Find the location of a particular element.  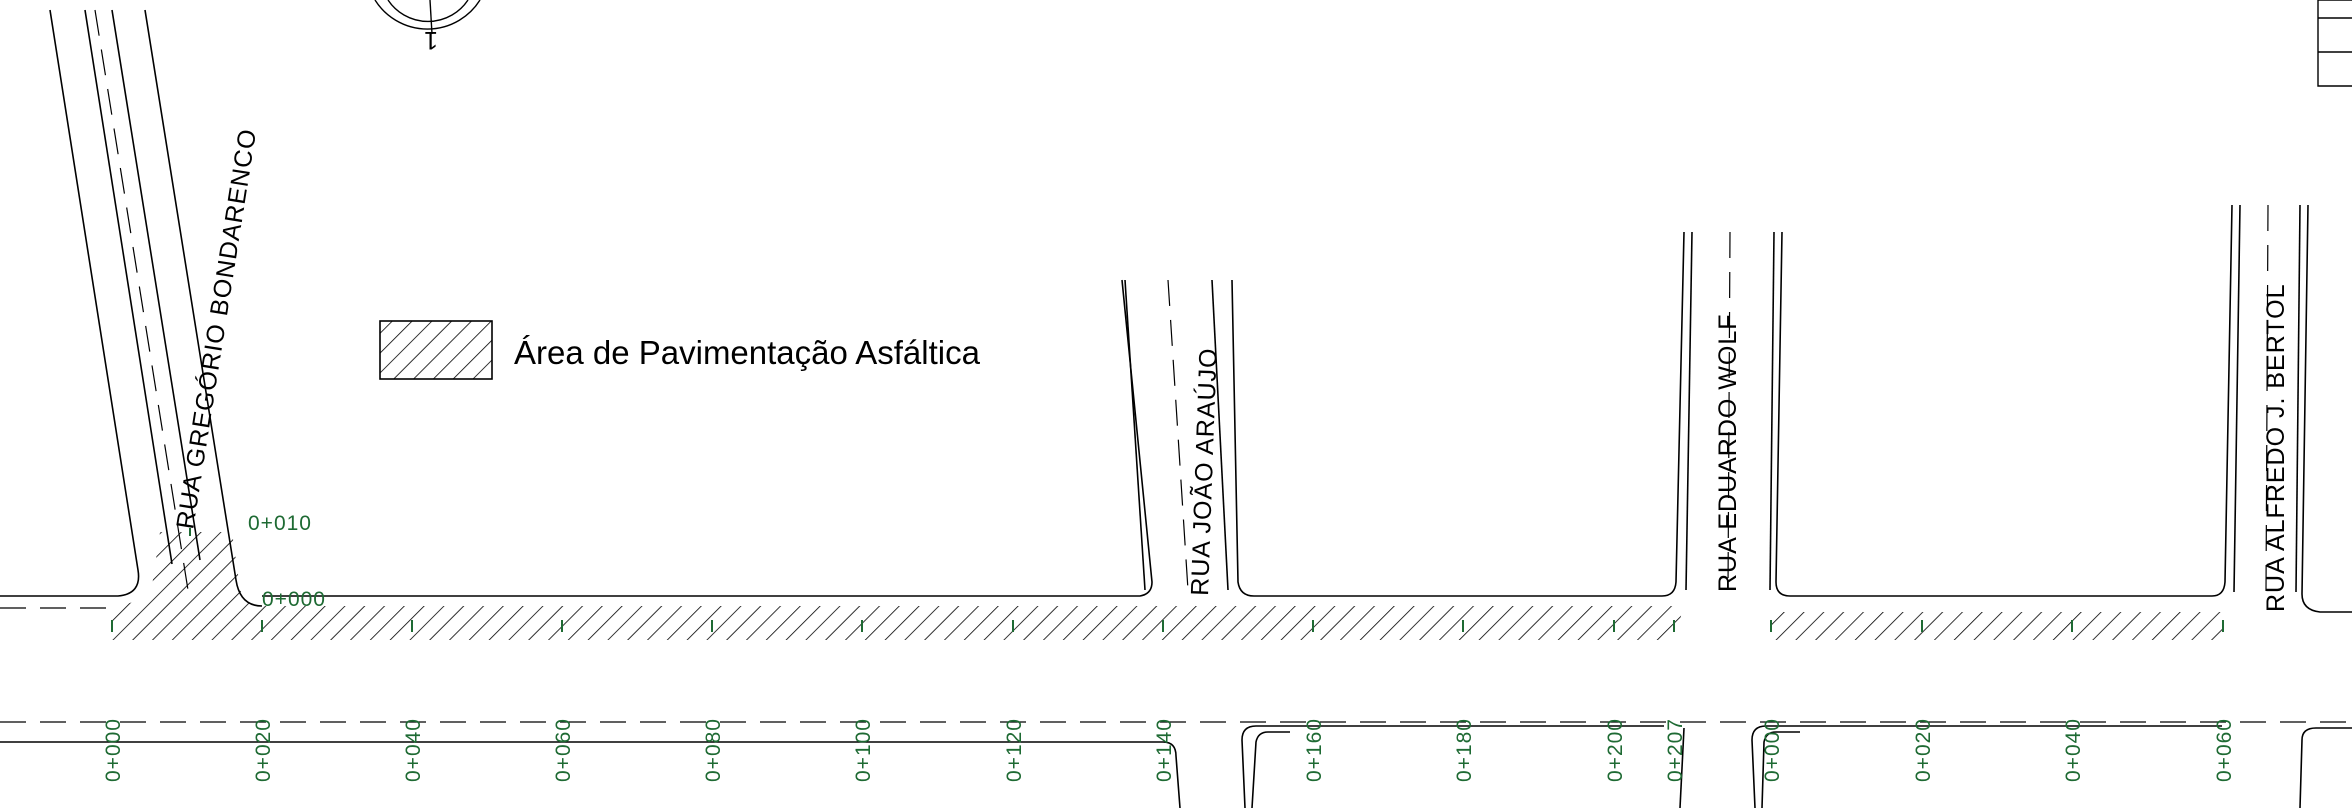

street-eduardo-wolf is located at coordinates (1730, 411).